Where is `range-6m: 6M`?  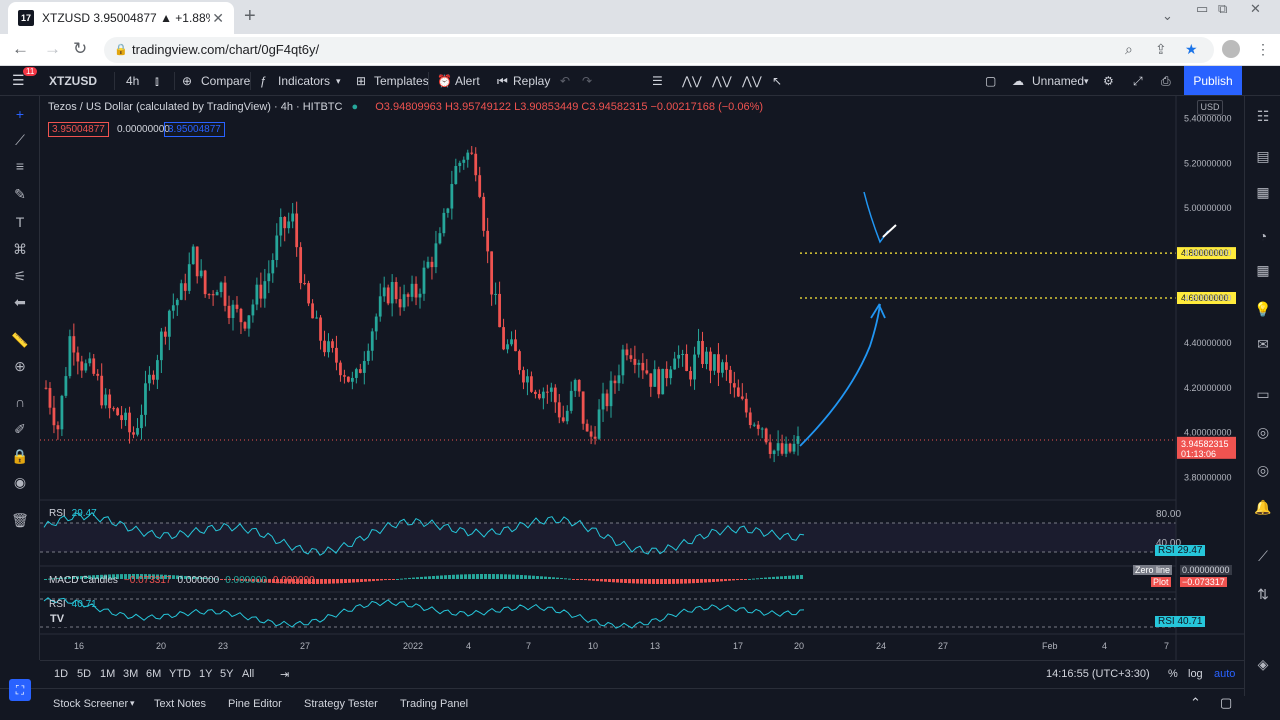
range-6m: 6M is located at coordinates (154, 674).